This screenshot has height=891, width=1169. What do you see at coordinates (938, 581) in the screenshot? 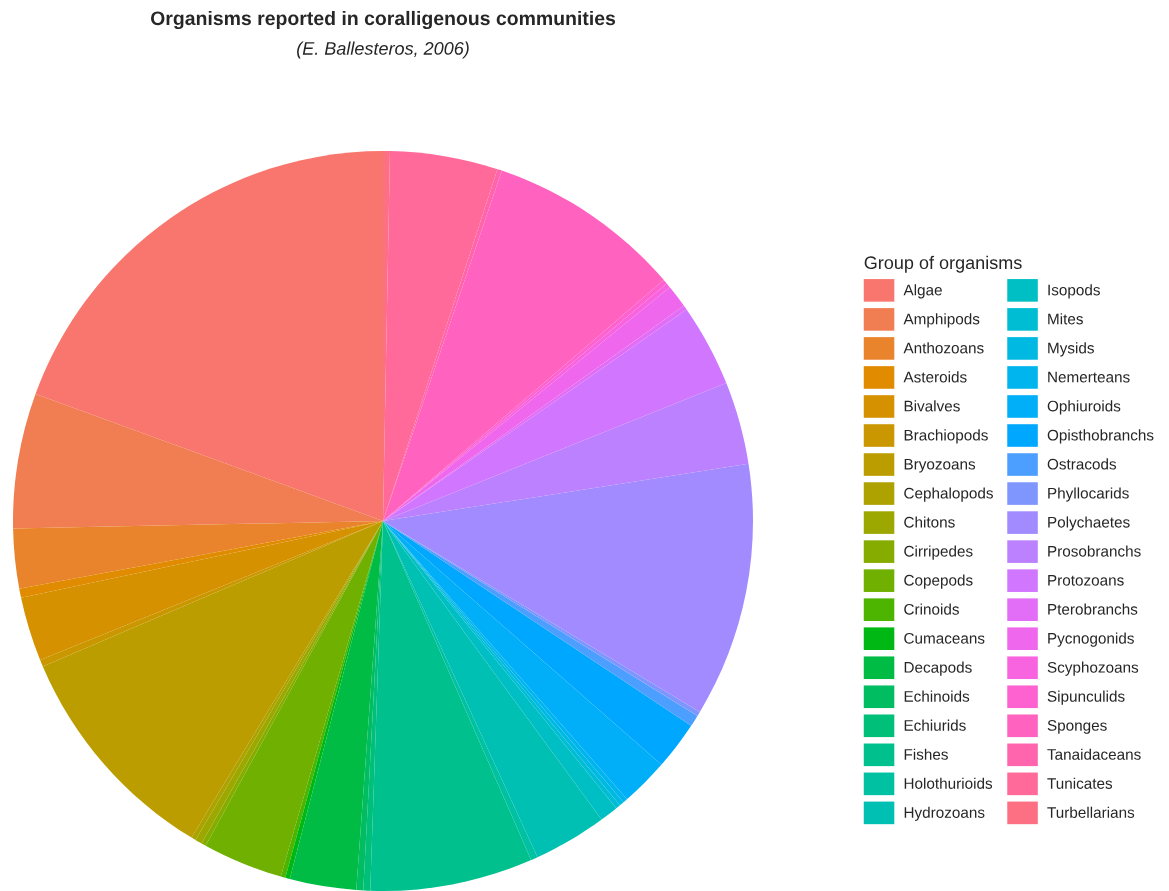
I see `legend-label: Copepods` at bounding box center [938, 581].